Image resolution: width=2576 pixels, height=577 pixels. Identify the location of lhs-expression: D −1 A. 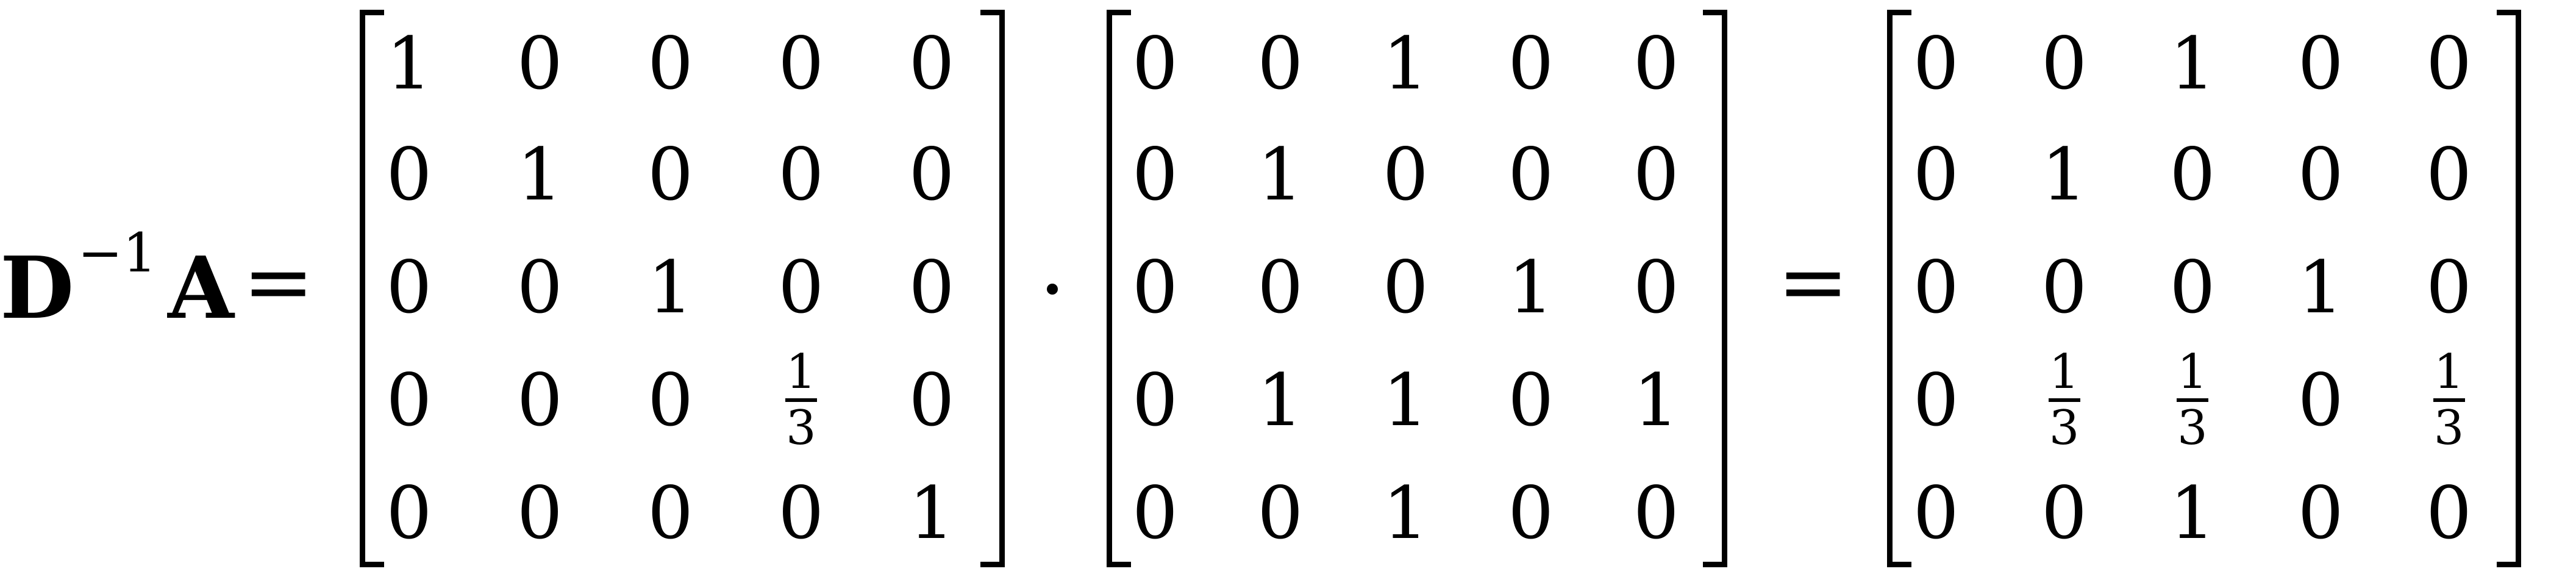
(117, 288).